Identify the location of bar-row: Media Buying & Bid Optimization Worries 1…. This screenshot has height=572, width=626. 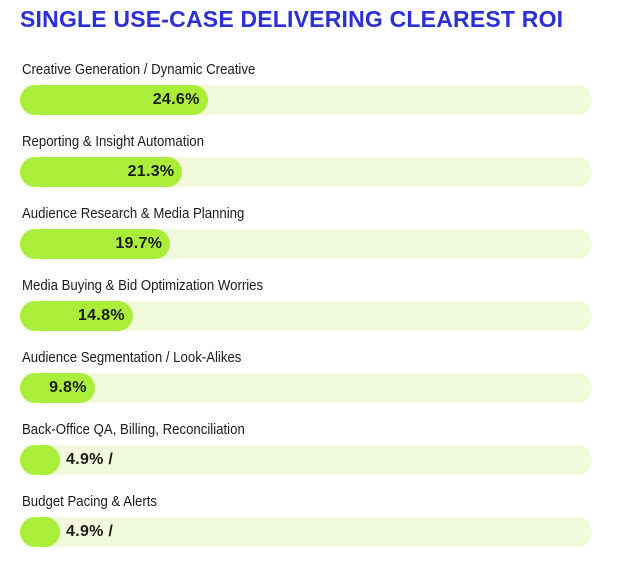
(306, 306).